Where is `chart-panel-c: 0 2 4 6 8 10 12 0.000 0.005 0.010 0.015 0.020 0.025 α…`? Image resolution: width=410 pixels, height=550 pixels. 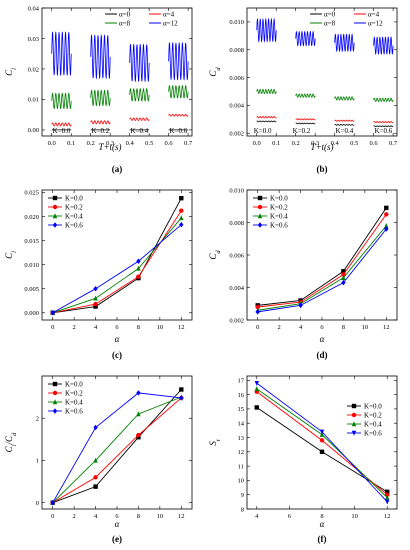
chart-panel-c: 0 2 4 6 8 10 12 0.000 0.005 0.010 0.015 0.020 0.025 α… is located at coordinates (98, 274).